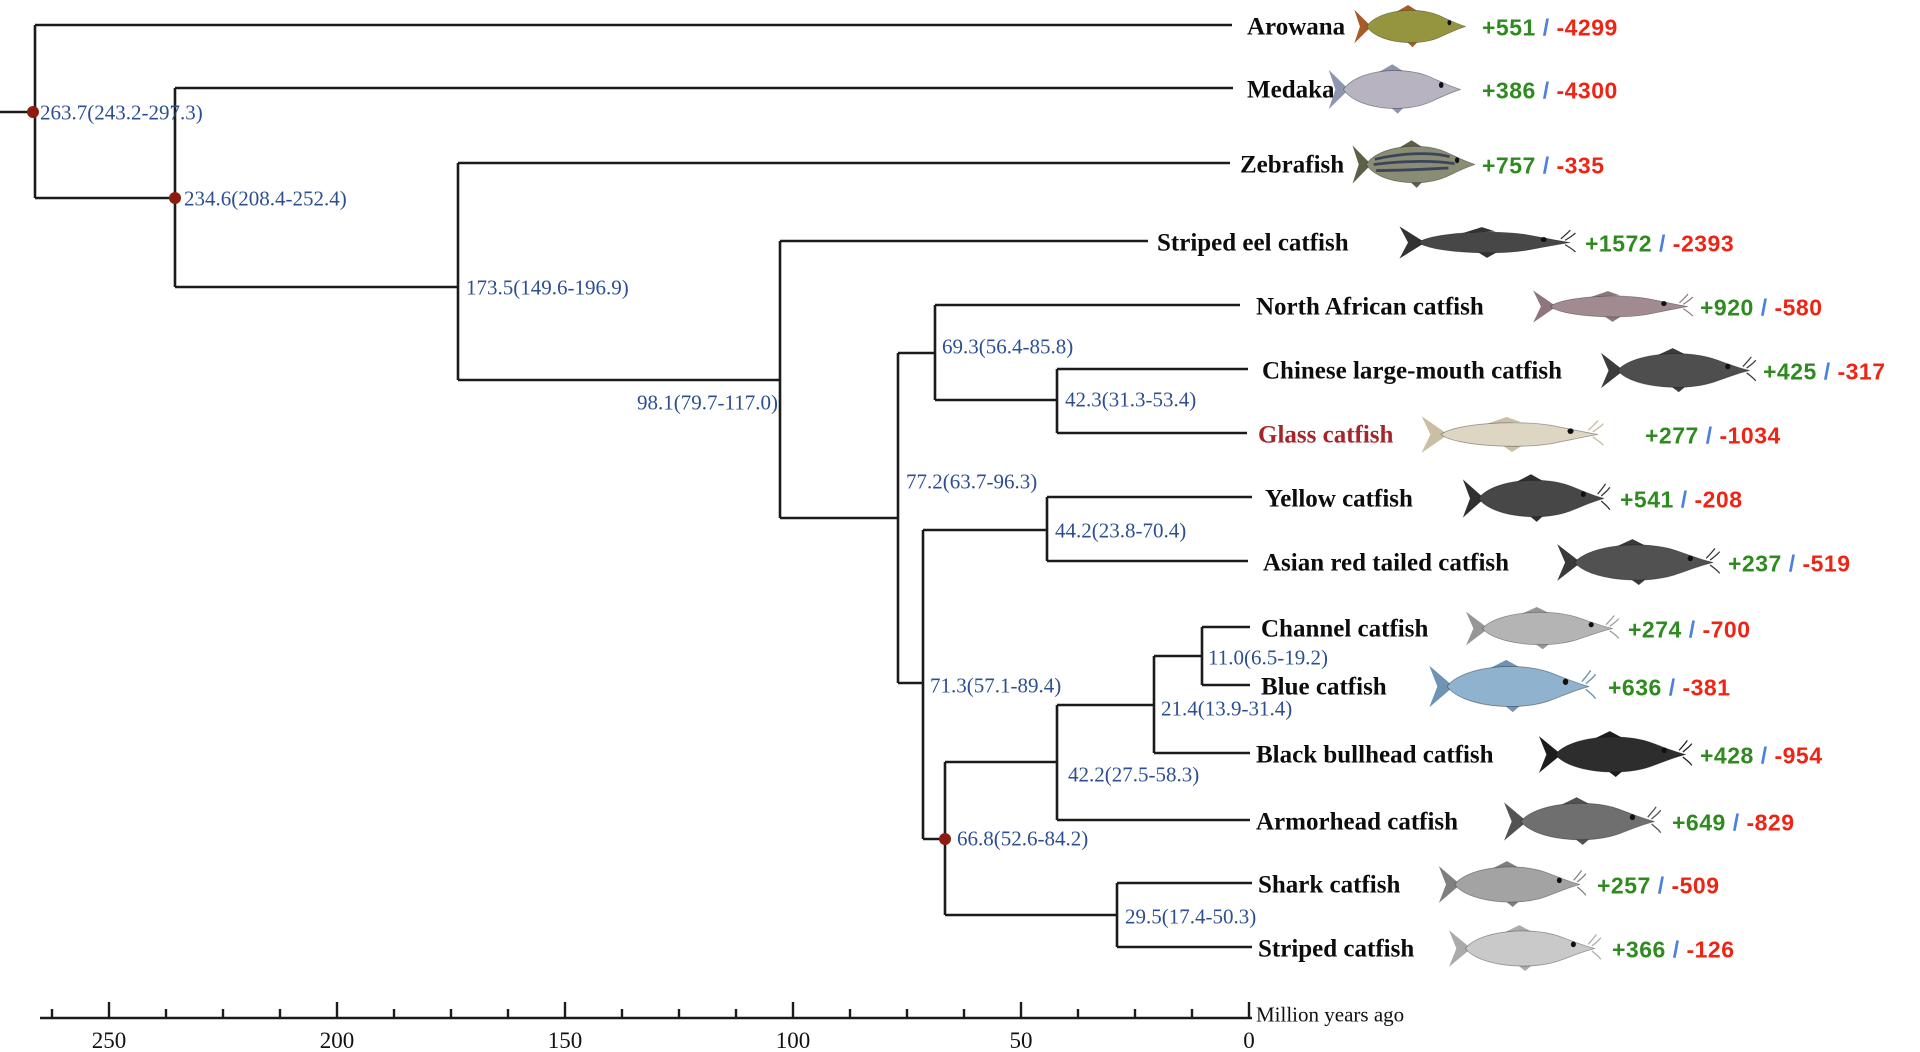 This screenshot has height=1052, width=1920. I want to click on node-age-label-n29: 29.5(17.4-50.3), so click(1191, 916).